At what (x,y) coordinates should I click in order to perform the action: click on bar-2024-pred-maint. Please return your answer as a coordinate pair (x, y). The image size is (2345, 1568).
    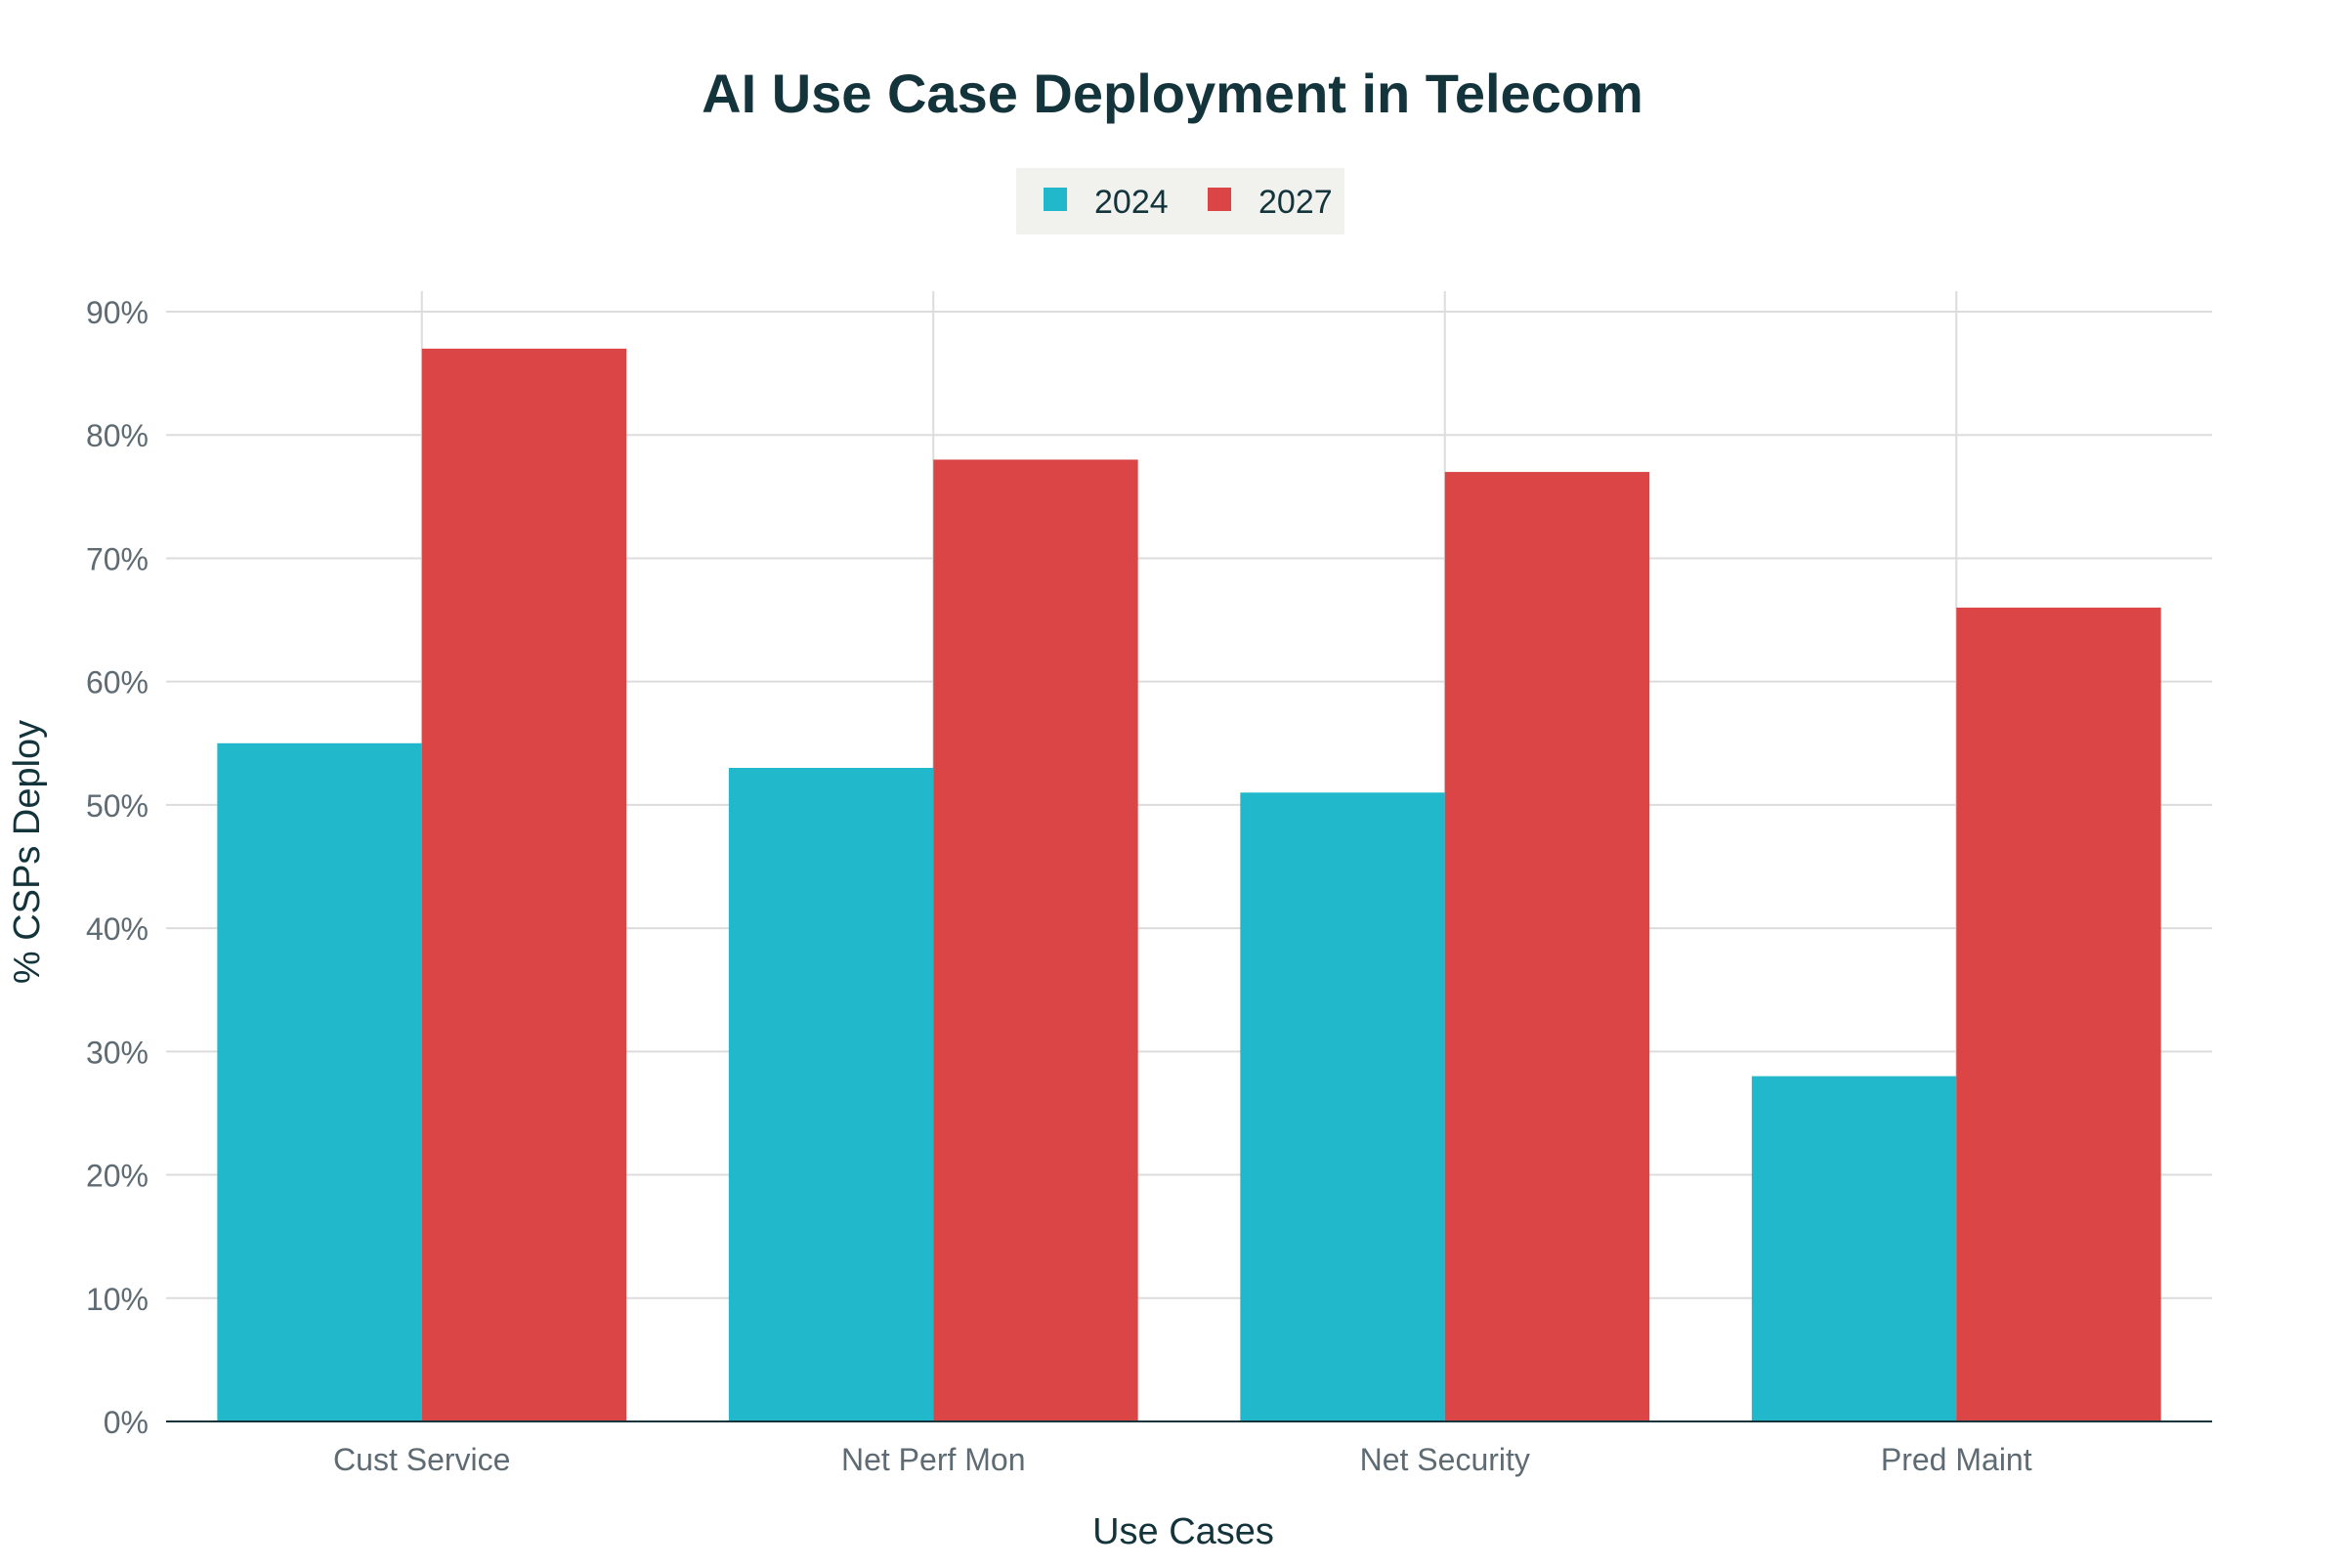
    Looking at the image, I should click on (1854, 1248).